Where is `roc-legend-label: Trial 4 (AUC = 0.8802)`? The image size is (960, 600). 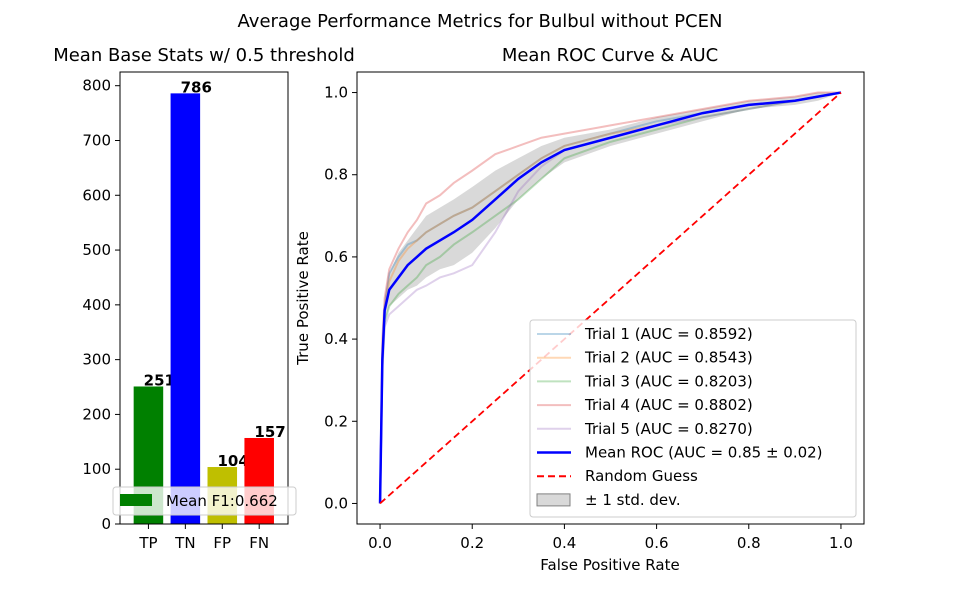
roc-legend-label: Trial 4 (AUC = 0.8802) is located at coordinates (668, 405).